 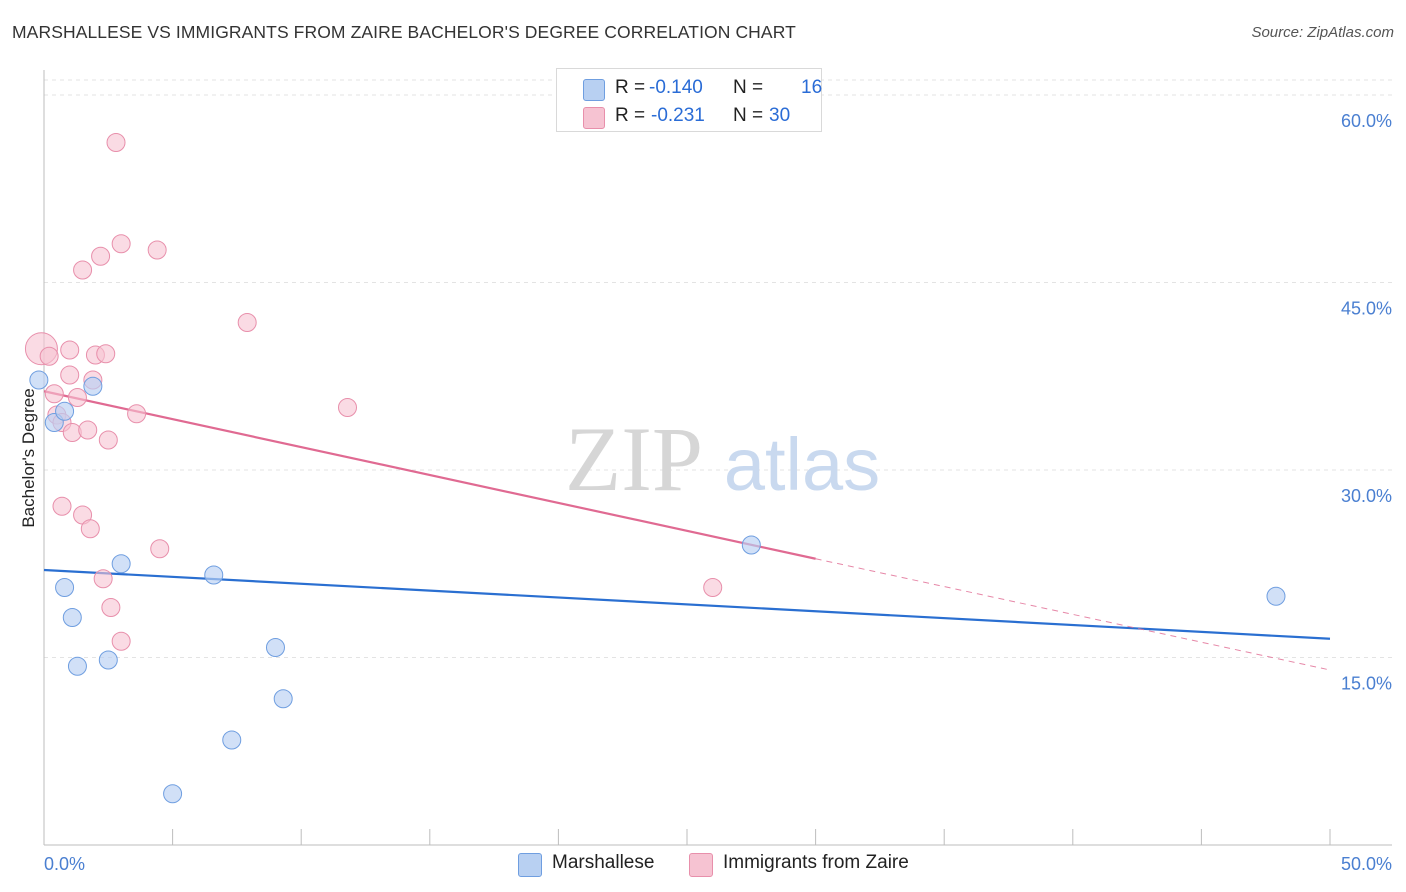 I want to click on y-tick-label: 15.0%, so click(x=1366, y=684).